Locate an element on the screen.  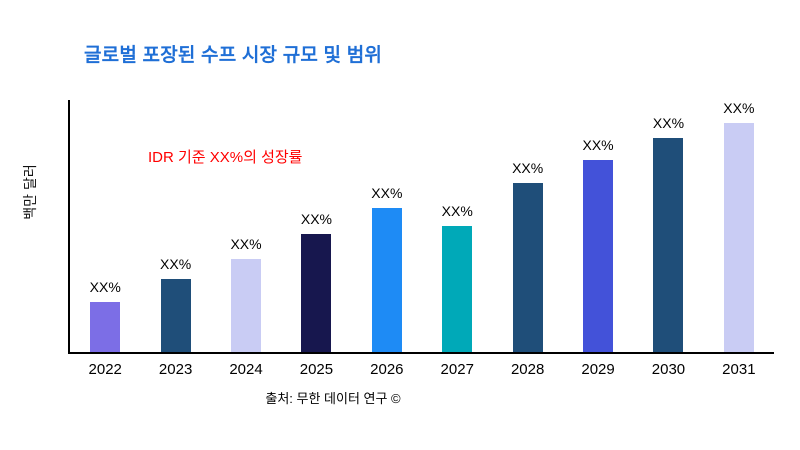
x-tick-label: 2031 is located at coordinates (739, 369).